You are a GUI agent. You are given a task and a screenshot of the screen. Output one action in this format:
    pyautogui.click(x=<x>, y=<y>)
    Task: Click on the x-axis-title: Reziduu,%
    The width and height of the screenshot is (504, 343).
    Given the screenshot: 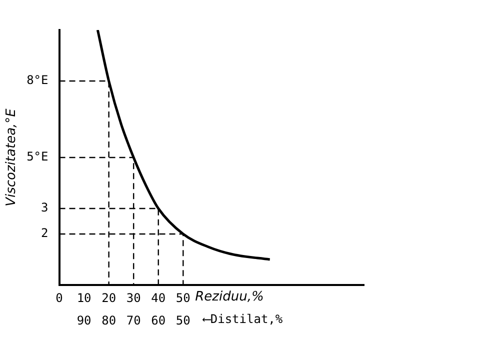 What is the action you would take?
    pyautogui.click(x=229, y=296)
    